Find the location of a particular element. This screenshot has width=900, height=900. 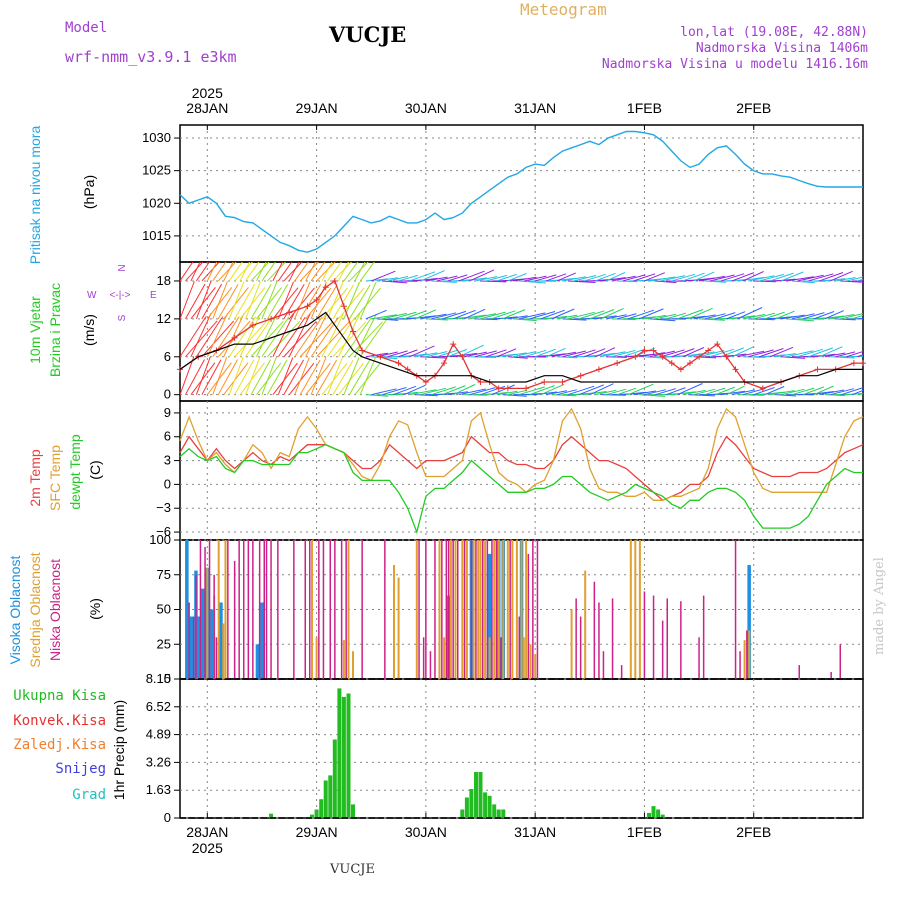

bottom-day-label: 1FEB is located at coordinates (644, 832).